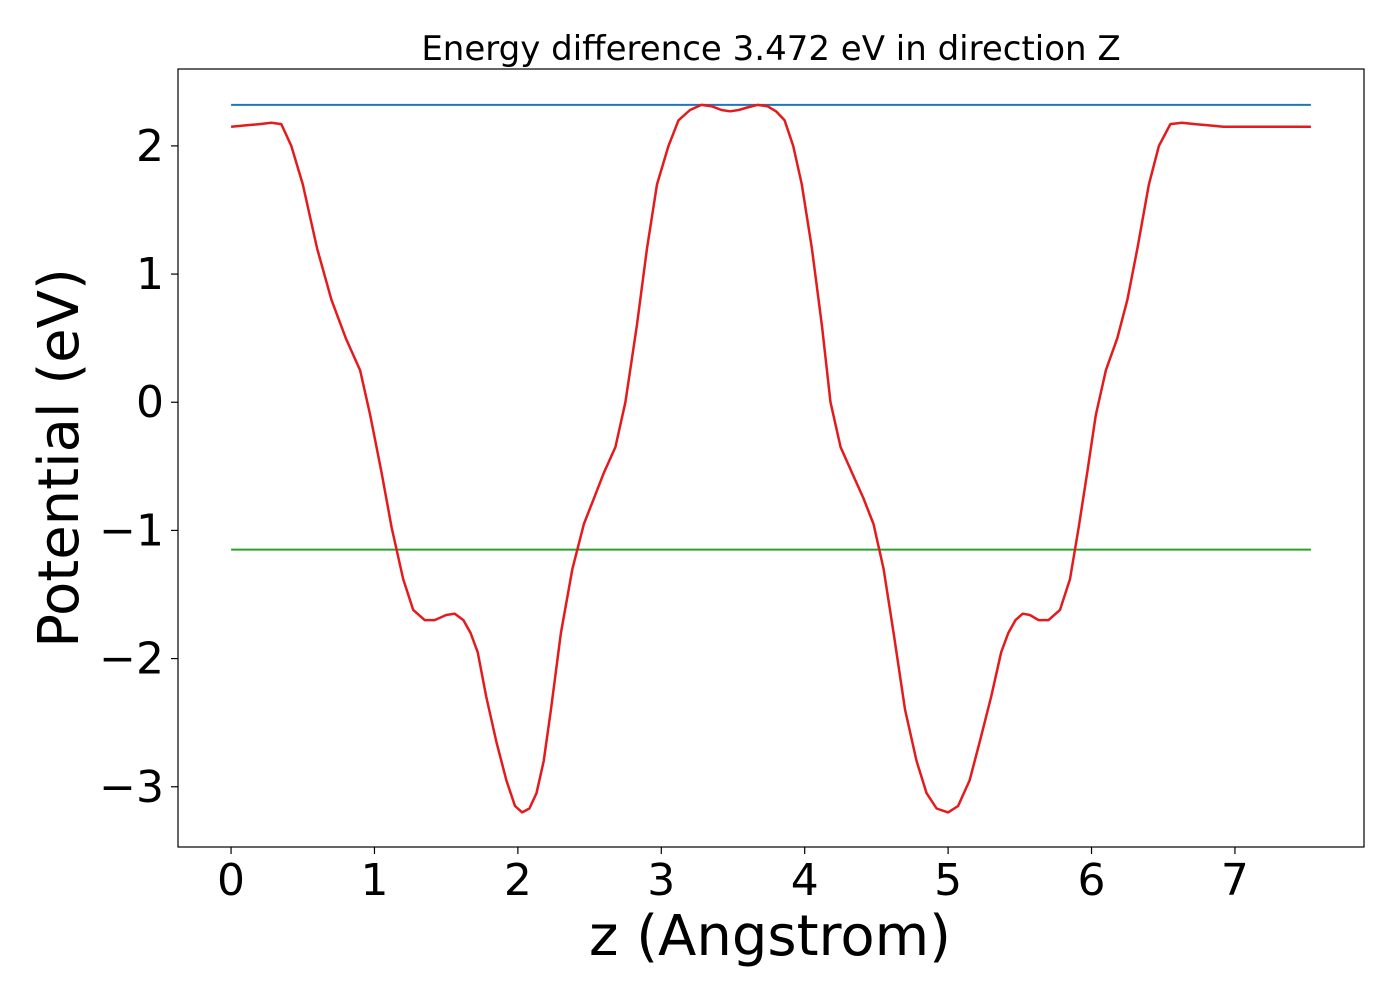 The height and width of the screenshot is (1000, 1400). I want to click on y-axis: −3 −2 −1 0 1 2, so click(138, 467).